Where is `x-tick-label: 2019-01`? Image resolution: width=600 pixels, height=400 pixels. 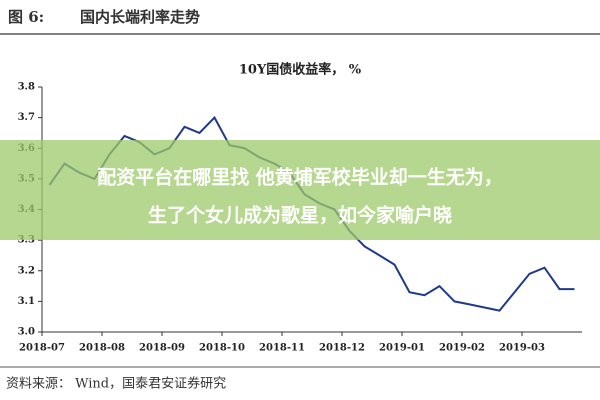
x-tick-label: 2019-01 is located at coordinates (402, 348).